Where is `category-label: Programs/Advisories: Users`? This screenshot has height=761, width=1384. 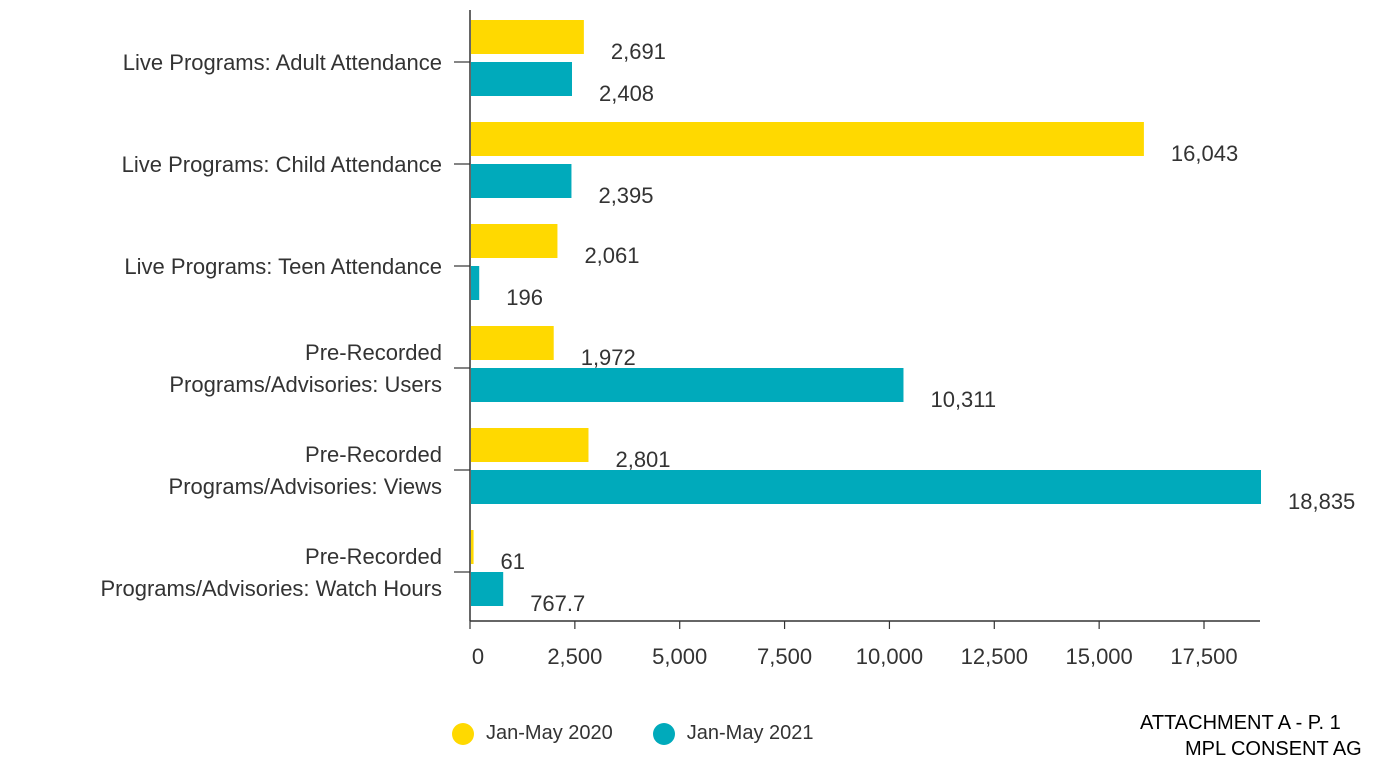 category-label: Programs/Advisories: Users is located at coordinates (305, 384).